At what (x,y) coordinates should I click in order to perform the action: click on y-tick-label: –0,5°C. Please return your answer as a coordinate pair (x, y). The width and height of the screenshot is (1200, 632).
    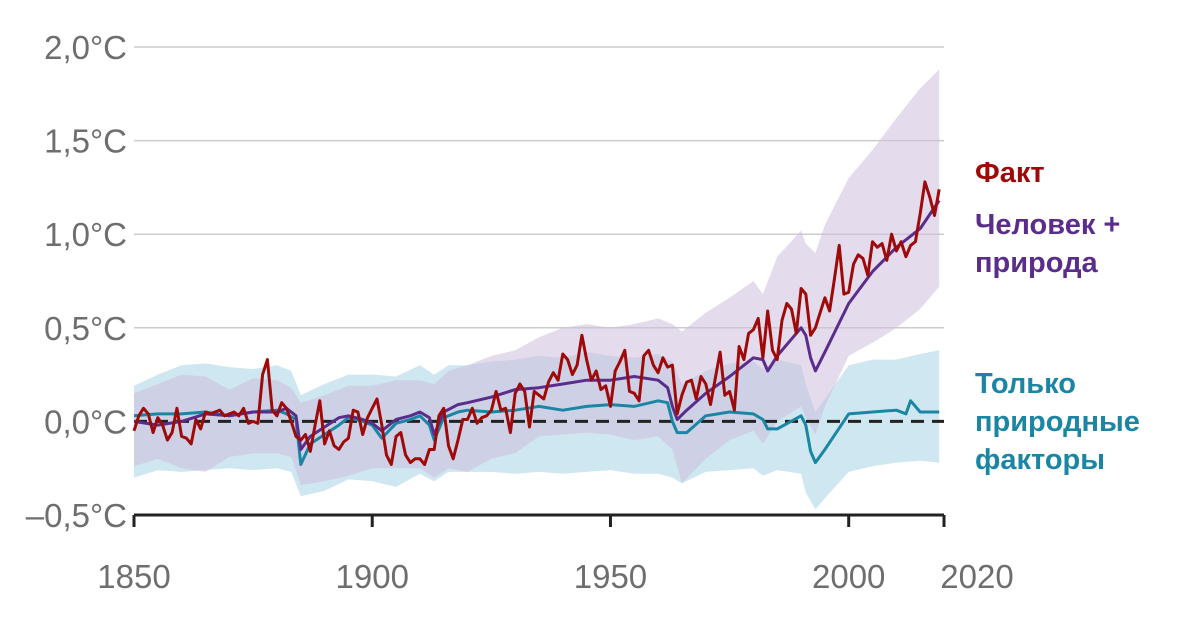
    Looking at the image, I should click on (76, 515).